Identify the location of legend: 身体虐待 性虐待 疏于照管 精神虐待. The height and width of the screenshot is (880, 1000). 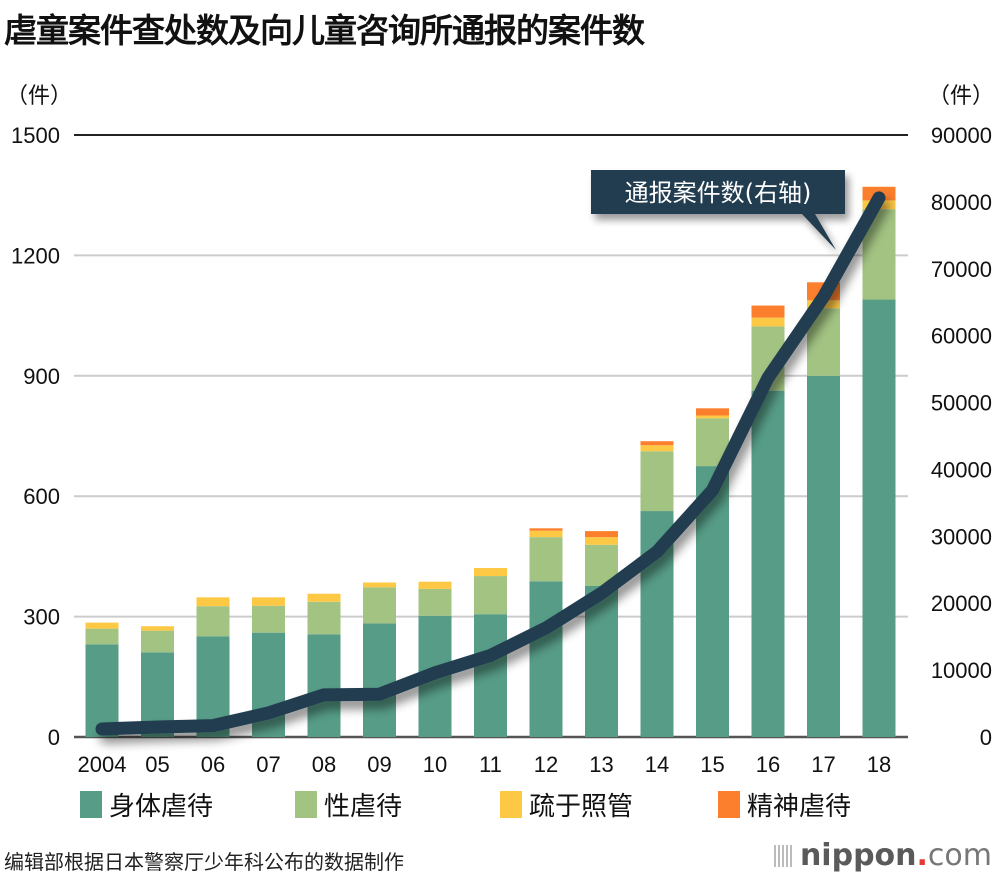
(465, 804).